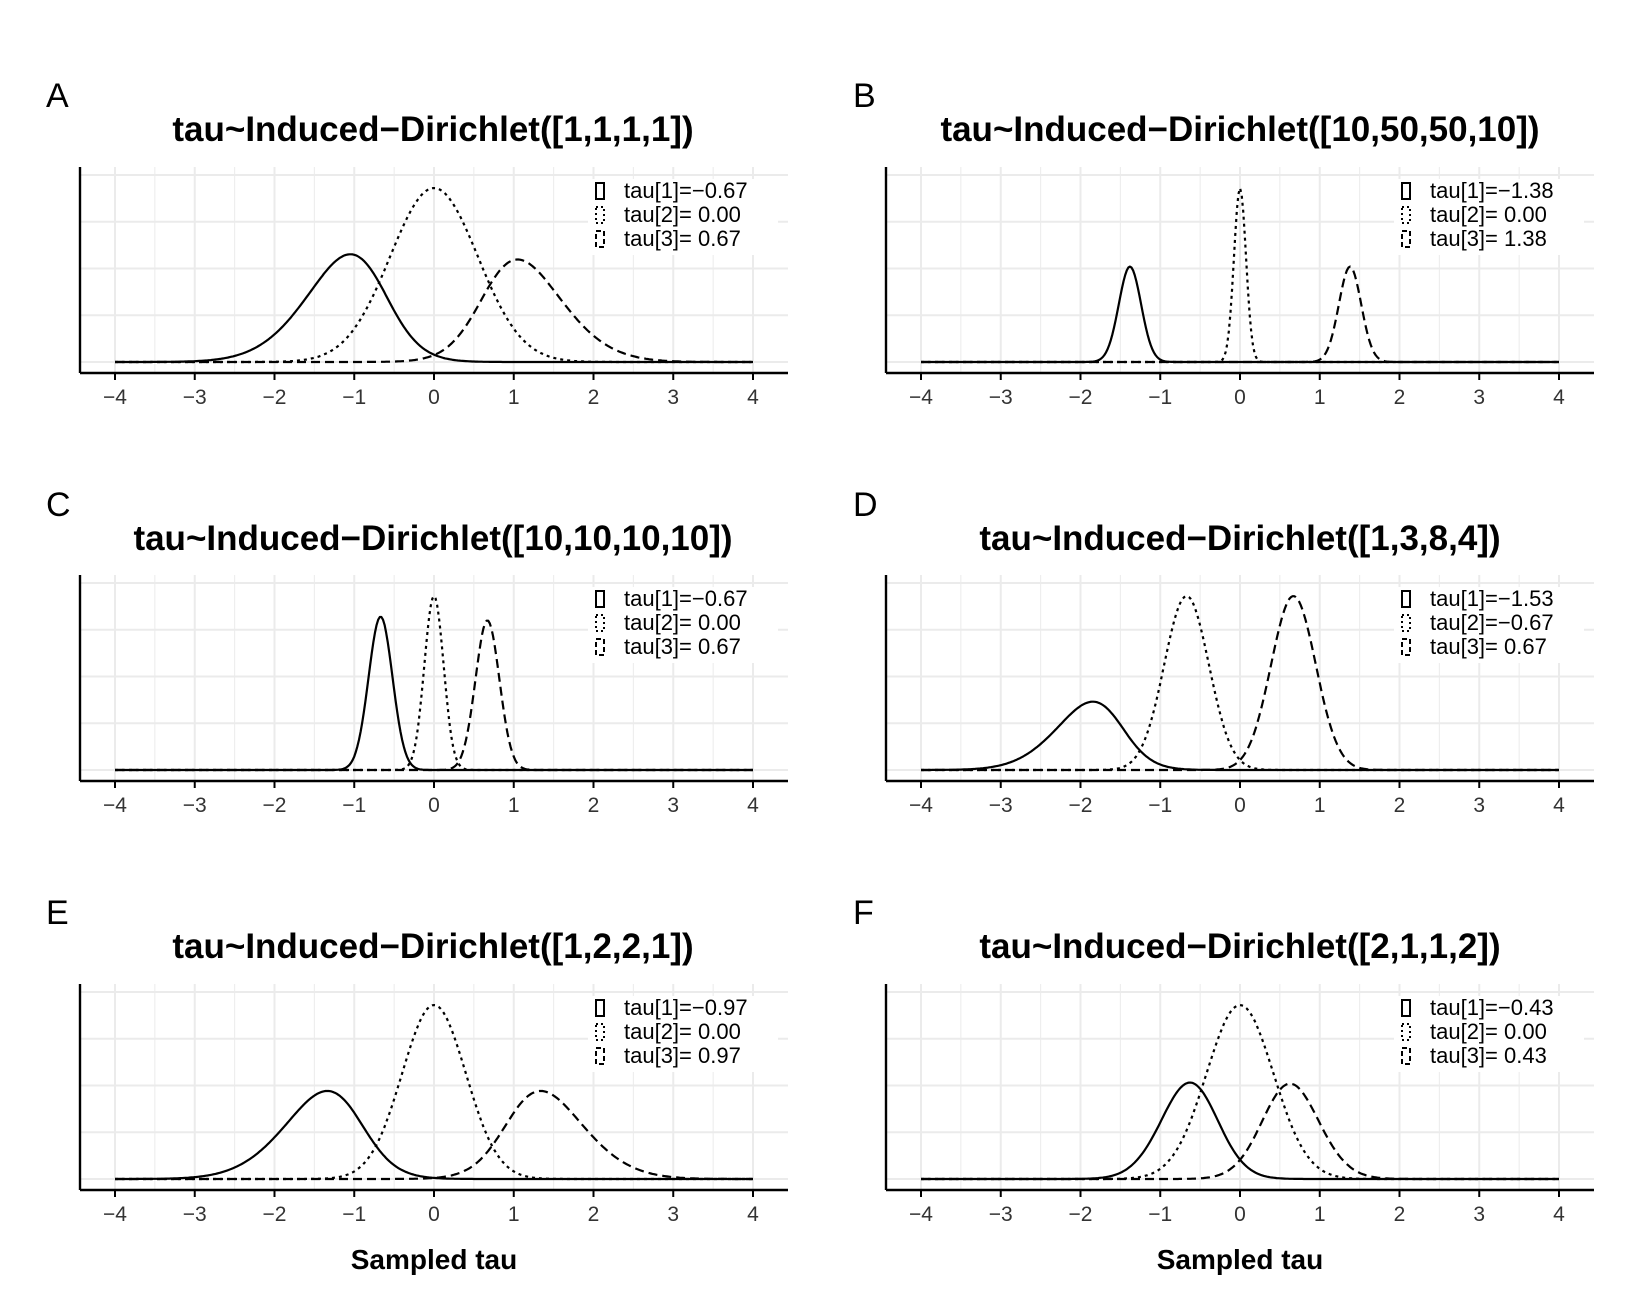 The width and height of the screenshot is (1627, 1302). I want to click on panel-title: tau~Induced−Dirichlet([1,2,2,1]), so click(432, 946).